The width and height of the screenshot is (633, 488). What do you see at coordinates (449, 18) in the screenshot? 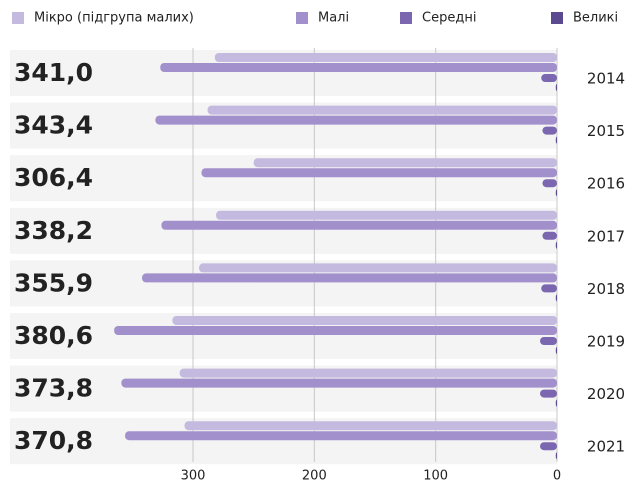
I see `legend-label: Середні` at bounding box center [449, 18].